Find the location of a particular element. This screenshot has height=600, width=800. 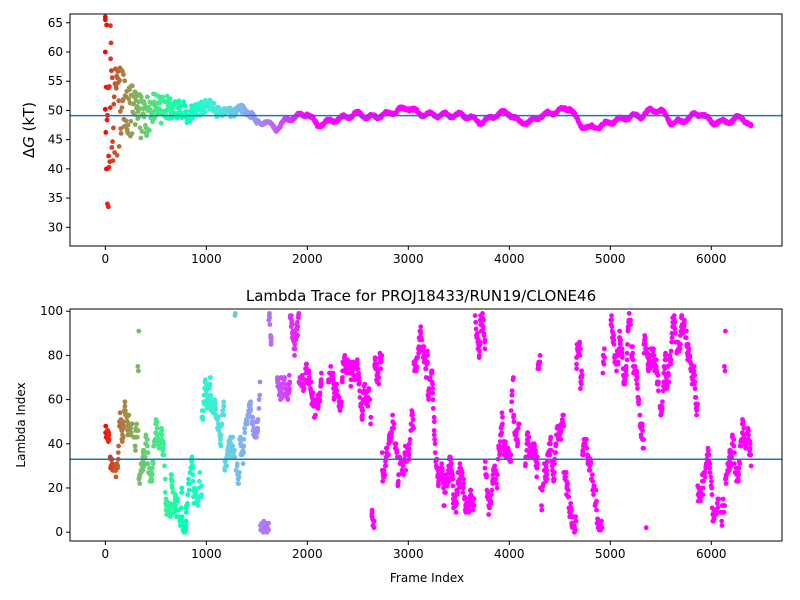

delta-g-y-ticks: 30 35 40 45 50 55 60 65 is located at coordinates (59, 125).